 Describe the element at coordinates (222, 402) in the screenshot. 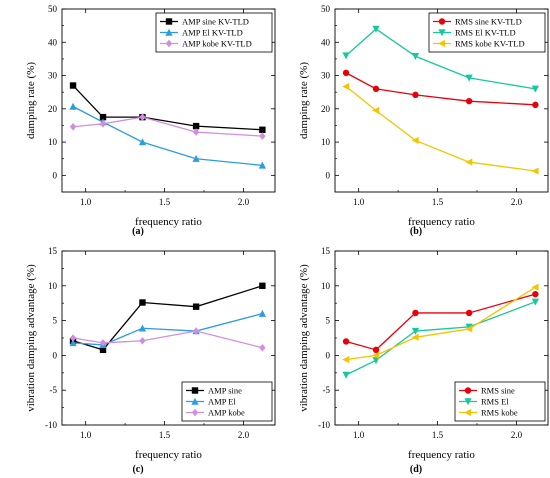

I see `legend-entry: AMP El` at that location.